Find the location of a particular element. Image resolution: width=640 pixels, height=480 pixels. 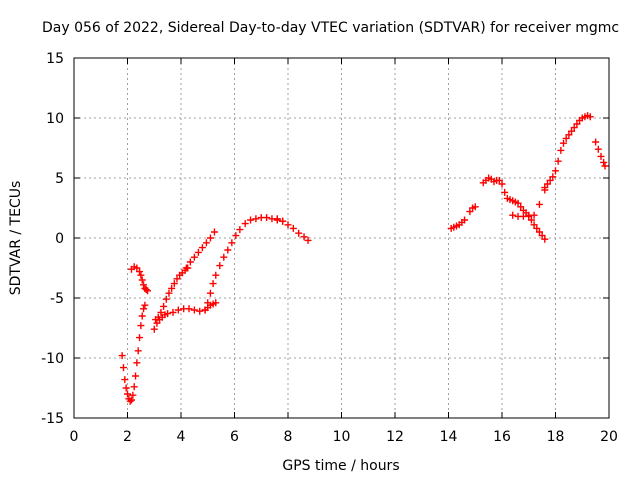

x-tick-label: 14 is located at coordinates (449, 437).